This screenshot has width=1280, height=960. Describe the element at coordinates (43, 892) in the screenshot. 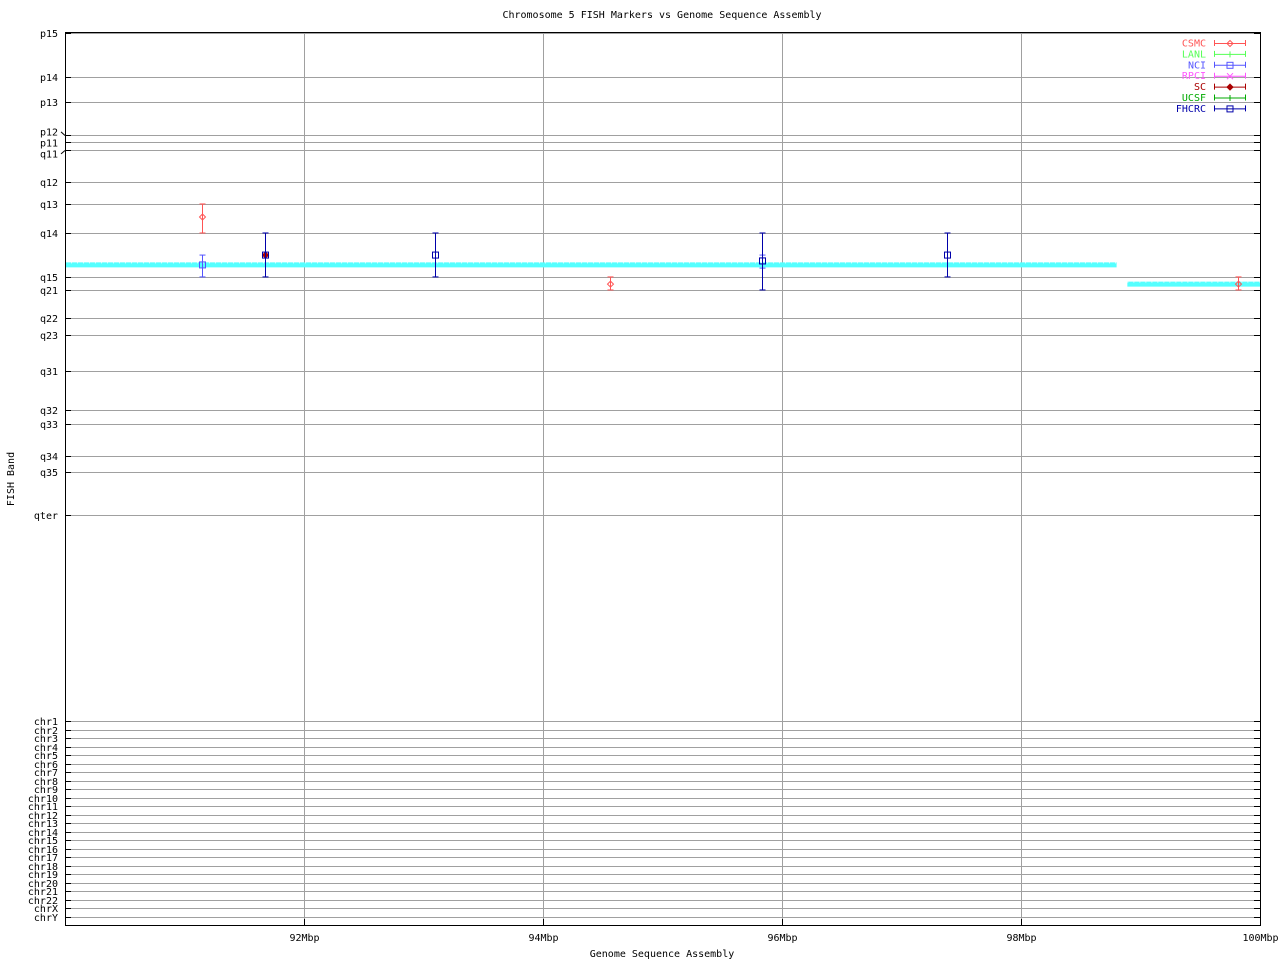

I see `y-tick-label: chr21` at that location.